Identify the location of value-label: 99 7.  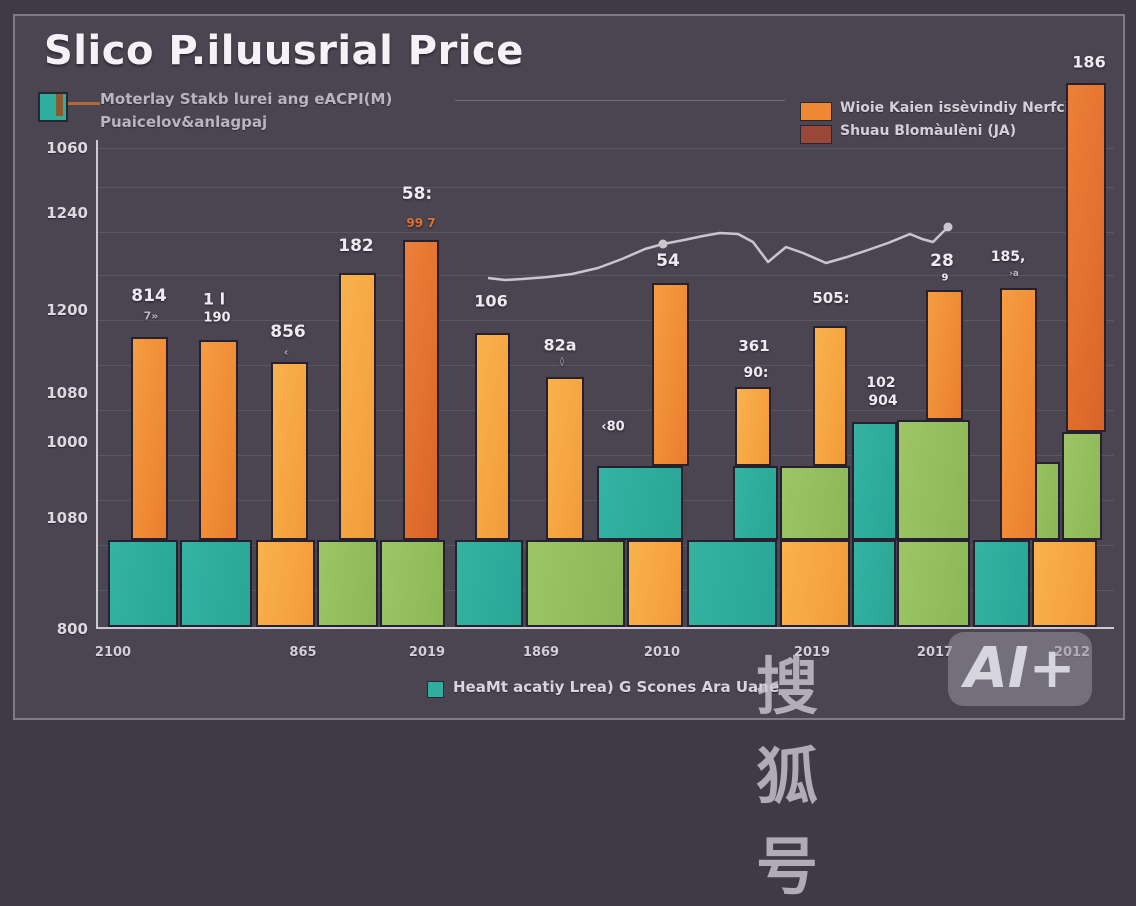
(421, 223).